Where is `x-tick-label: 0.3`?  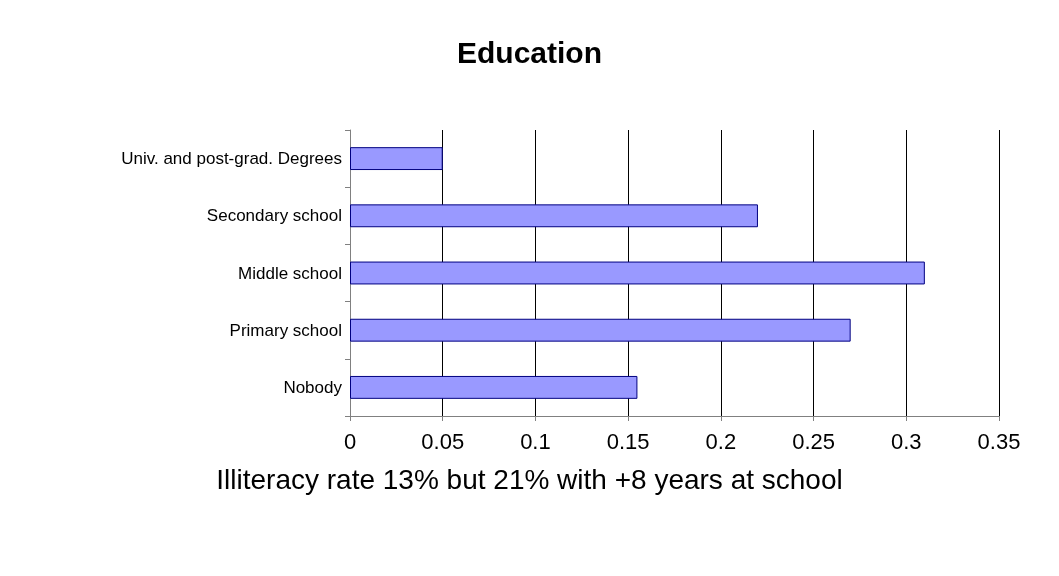 x-tick-label: 0.3 is located at coordinates (906, 441).